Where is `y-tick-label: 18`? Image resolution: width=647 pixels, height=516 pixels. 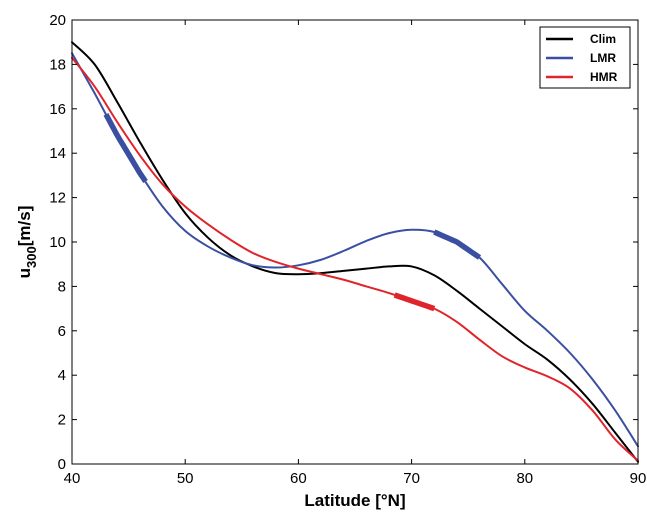
y-tick-label: 18 is located at coordinates (57, 64).